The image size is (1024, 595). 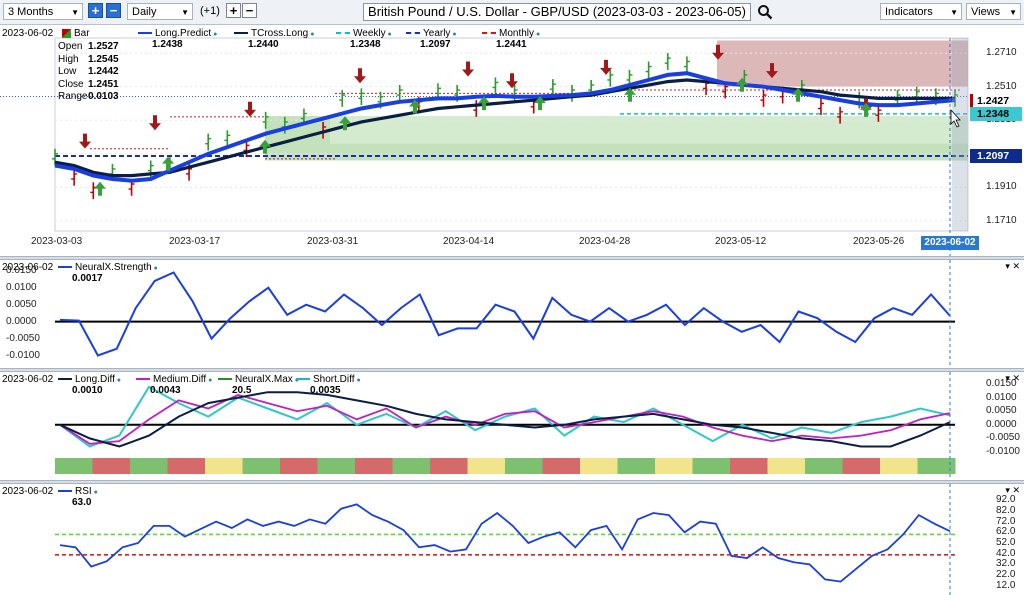 I want to click on legend-value: 0.0017, so click(x=87, y=278).